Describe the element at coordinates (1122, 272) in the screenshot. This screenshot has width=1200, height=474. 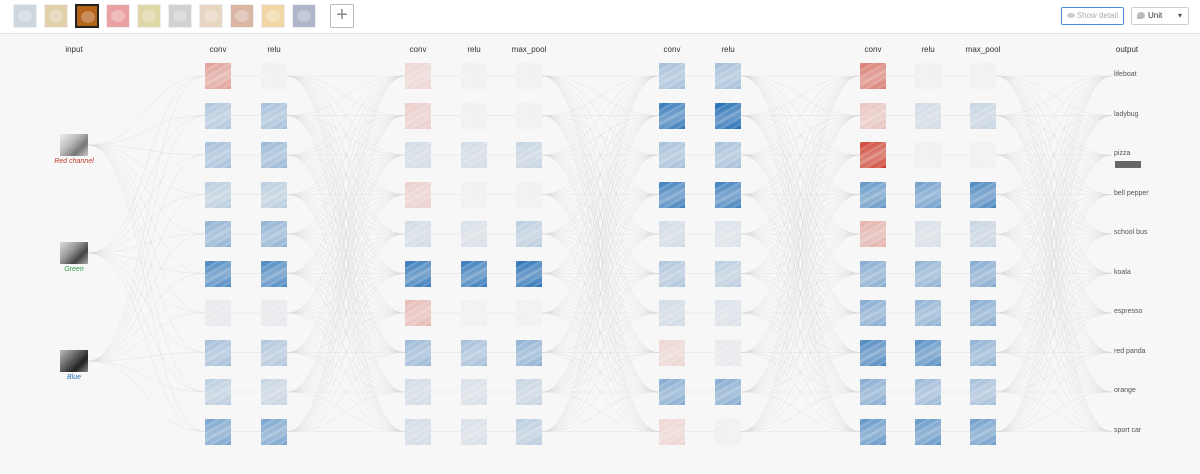
I see `output-class-label: koala` at that location.